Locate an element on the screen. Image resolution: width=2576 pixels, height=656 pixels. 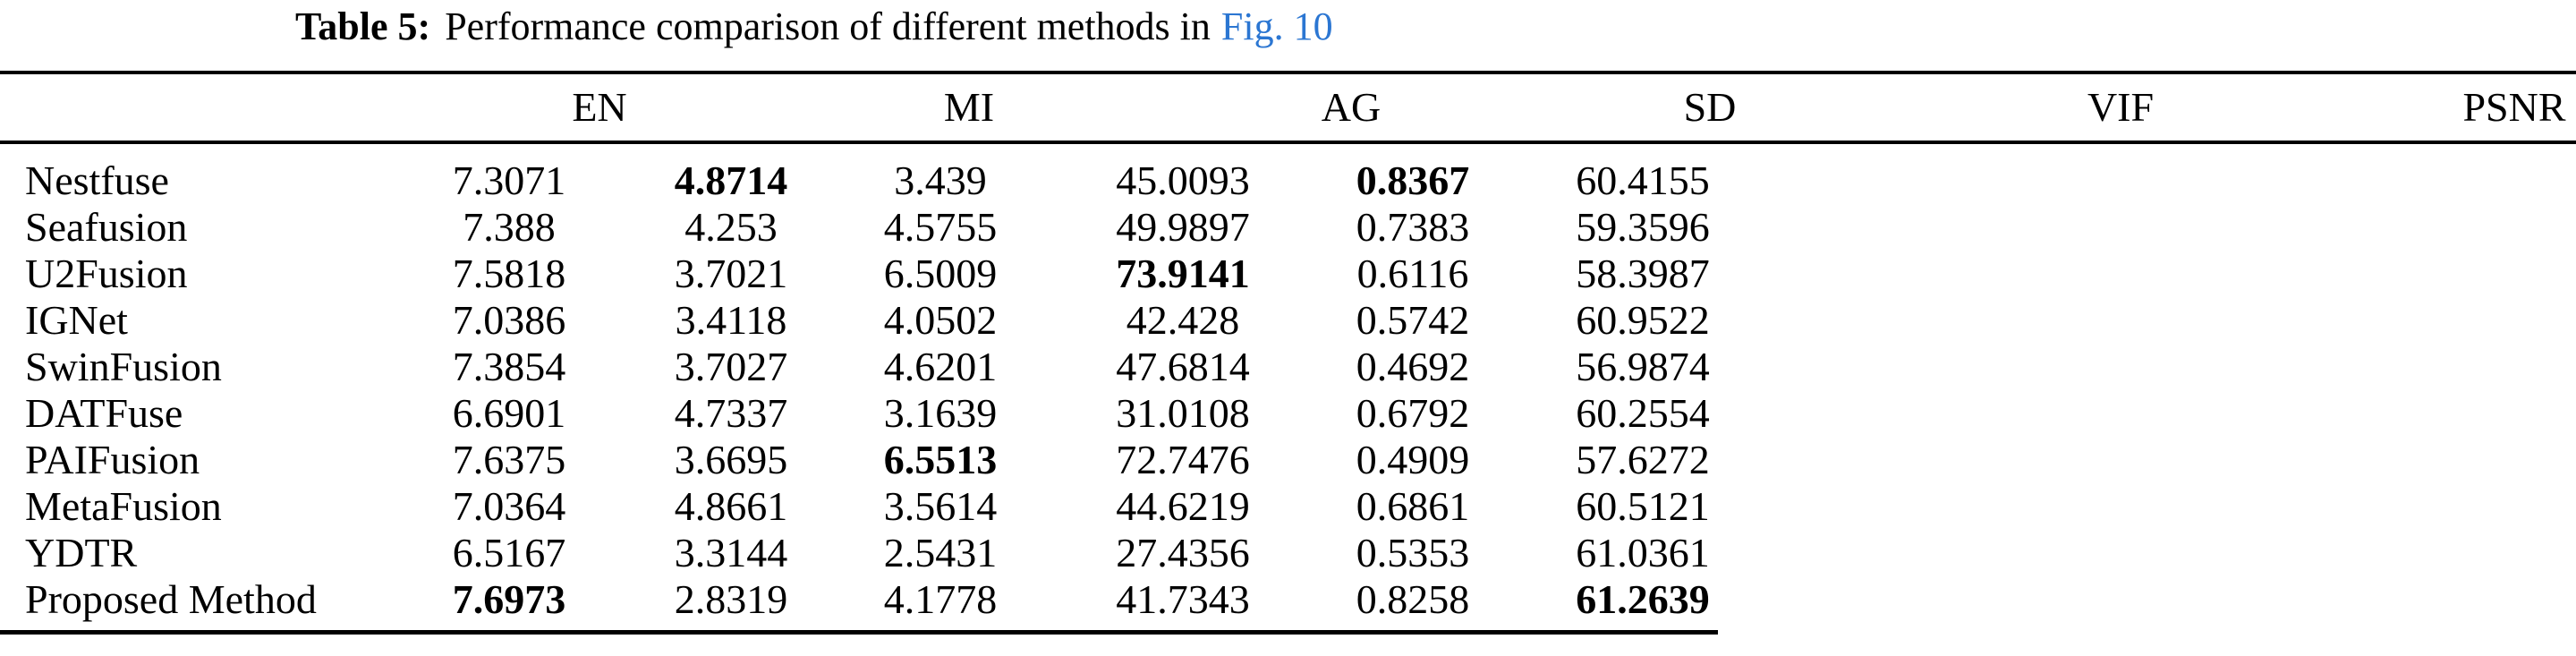
value-cell: 7.5818 is located at coordinates (509, 273).